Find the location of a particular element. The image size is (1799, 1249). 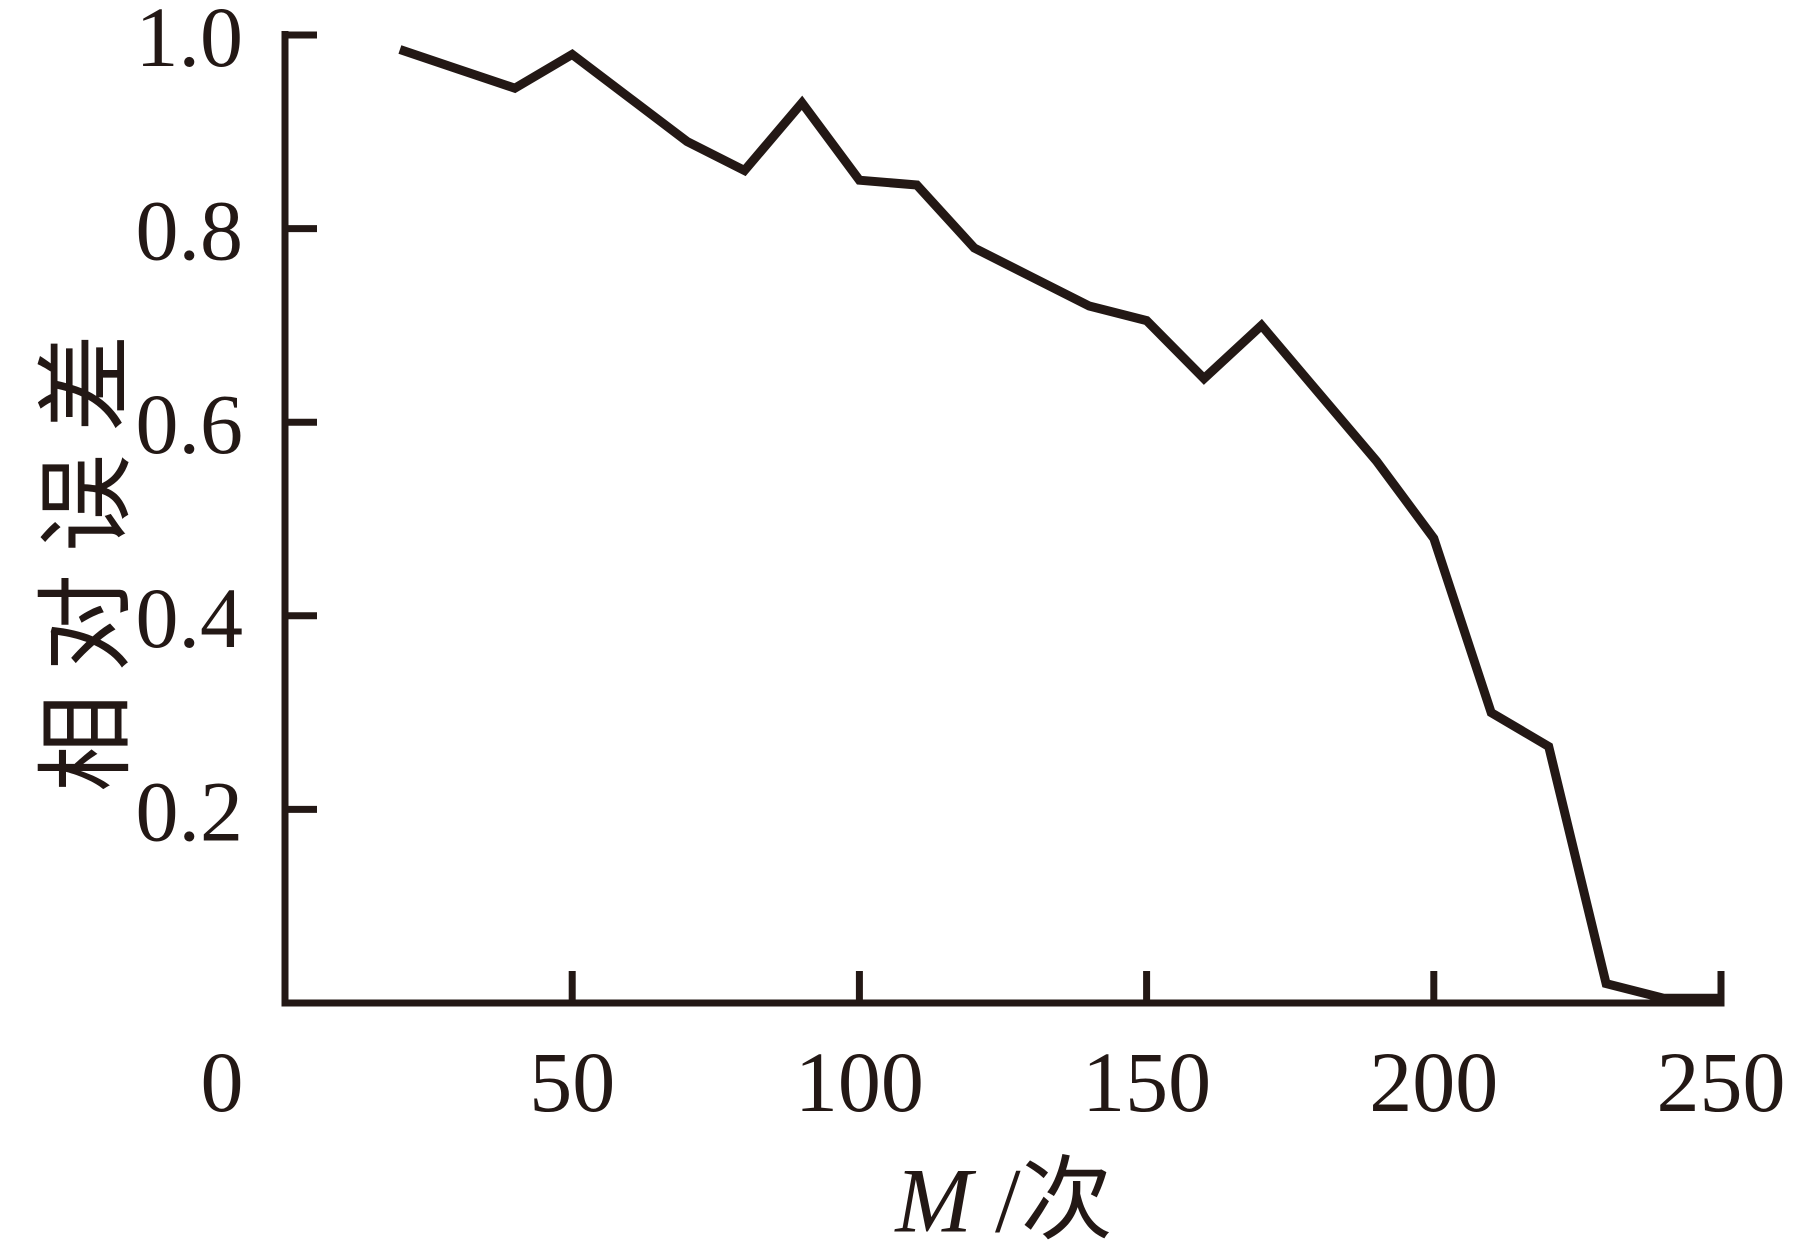

y-axis-label: 相对误差 is located at coordinates (88, 552).